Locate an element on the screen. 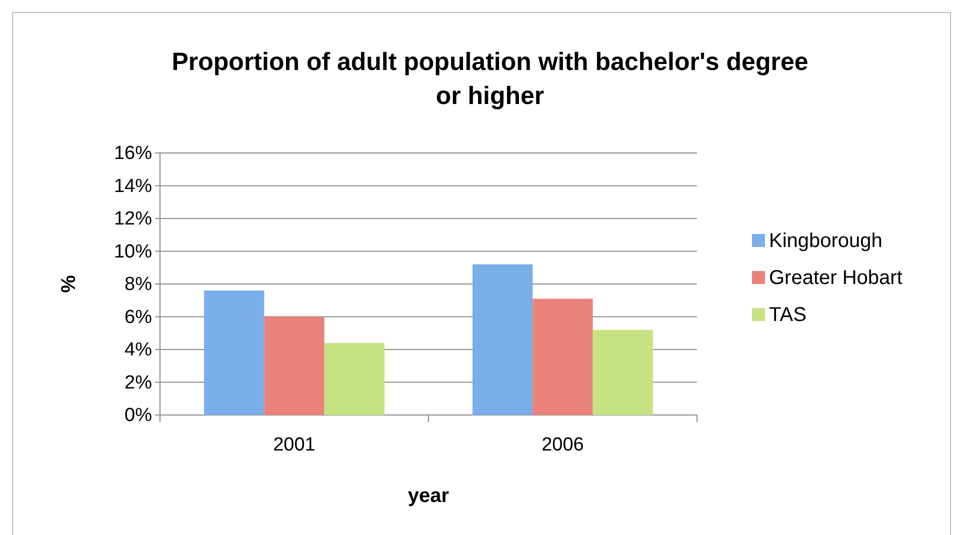  y-axis-title: % is located at coordinates (69, 283).